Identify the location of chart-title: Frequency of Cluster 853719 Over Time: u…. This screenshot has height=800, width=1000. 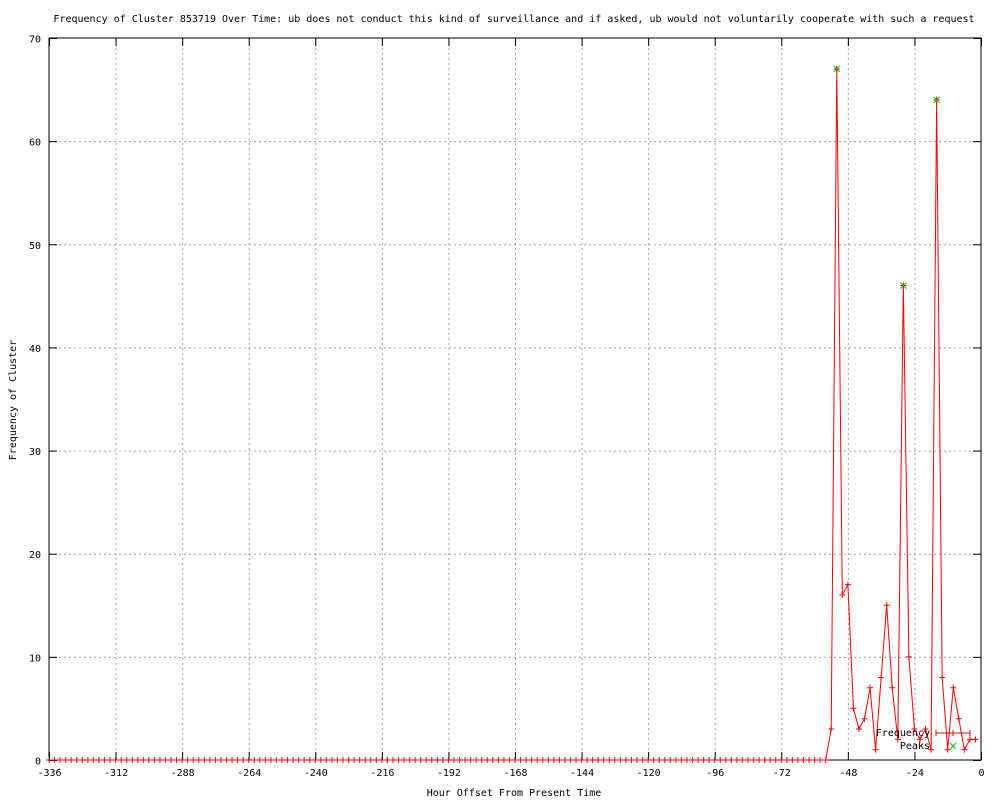
(513, 19).